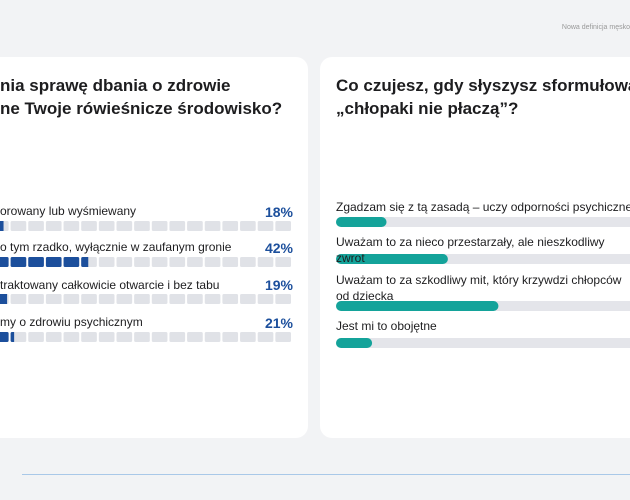  Describe the element at coordinates (278, 248) in the screenshot. I see `value-label: 42%` at that location.